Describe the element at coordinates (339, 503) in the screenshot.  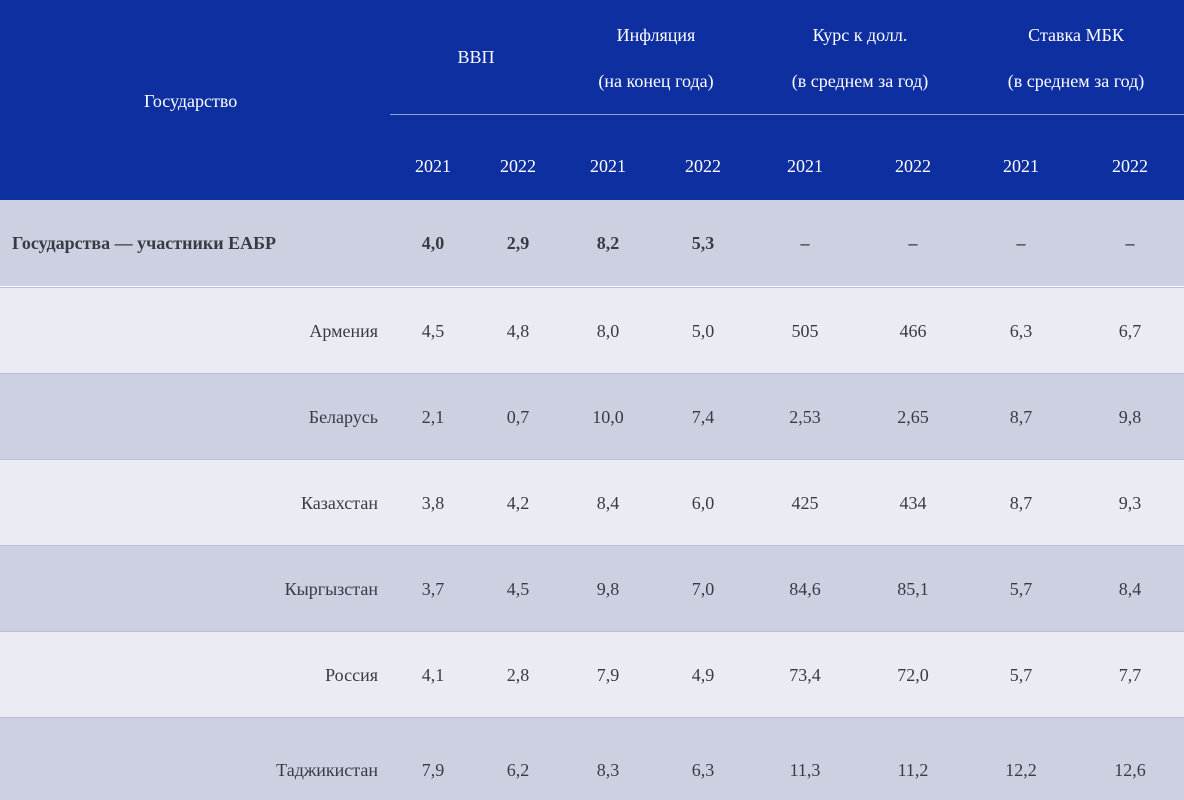
I see `row-label: Казахстан` at that location.